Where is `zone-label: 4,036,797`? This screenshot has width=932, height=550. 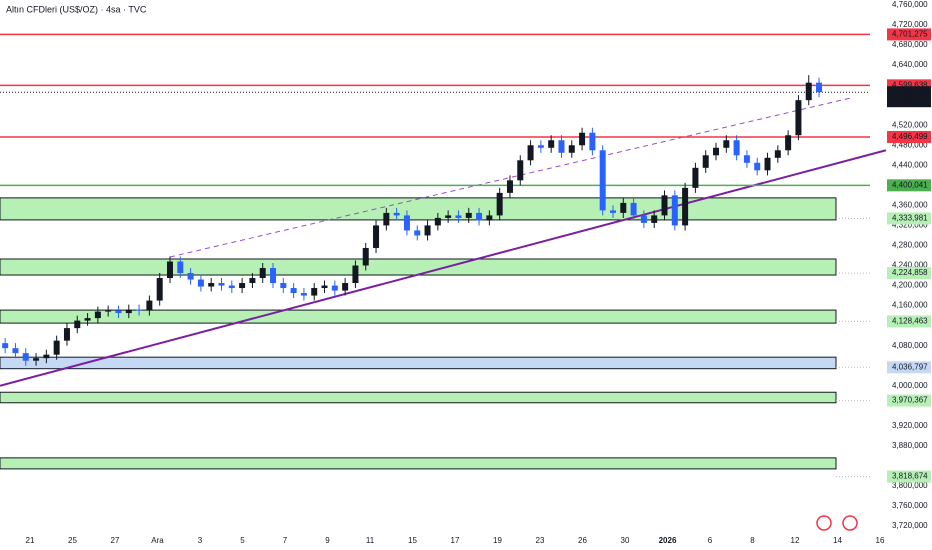 zone-label: 4,036,797 is located at coordinates (910, 366).